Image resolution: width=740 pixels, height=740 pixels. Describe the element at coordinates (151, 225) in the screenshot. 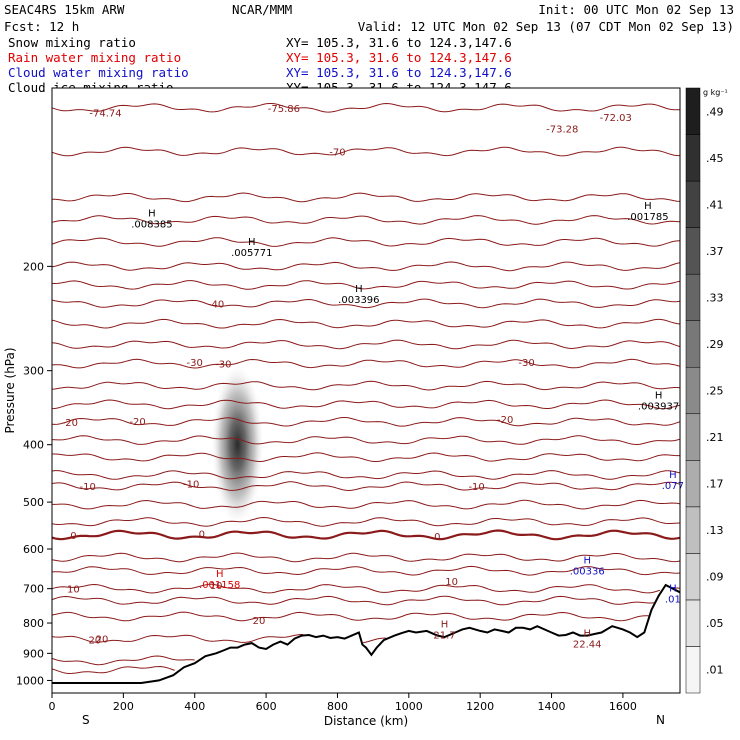

I see `maximum-value: .008385` at that location.